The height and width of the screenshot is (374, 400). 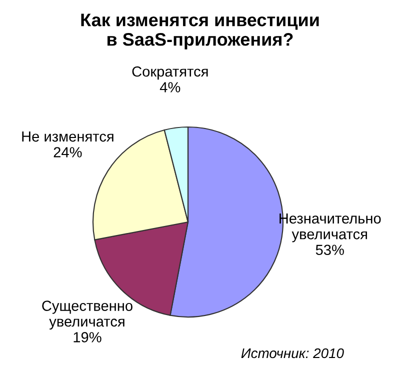 I want to click on slice-label: Не изменятся, so click(x=68, y=137).